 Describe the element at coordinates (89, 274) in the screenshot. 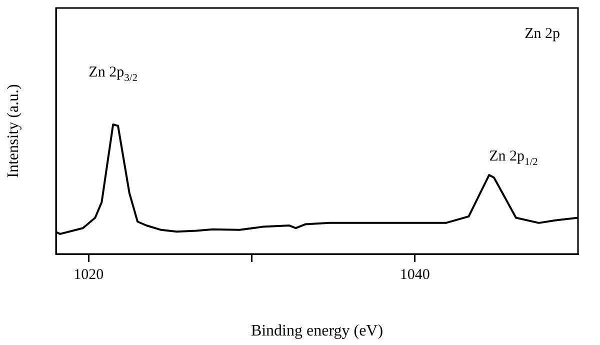

I see `x-tick-label: 1020` at that location.